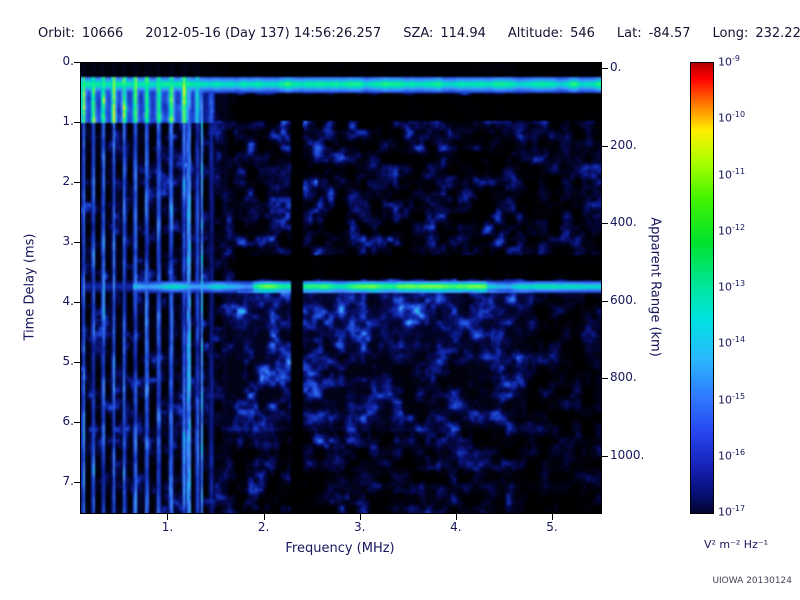 This screenshot has height=600, width=800. What do you see at coordinates (623, 222) in the screenshot?
I see `right-axis-tick-label: 400.` at bounding box center [623, 222].